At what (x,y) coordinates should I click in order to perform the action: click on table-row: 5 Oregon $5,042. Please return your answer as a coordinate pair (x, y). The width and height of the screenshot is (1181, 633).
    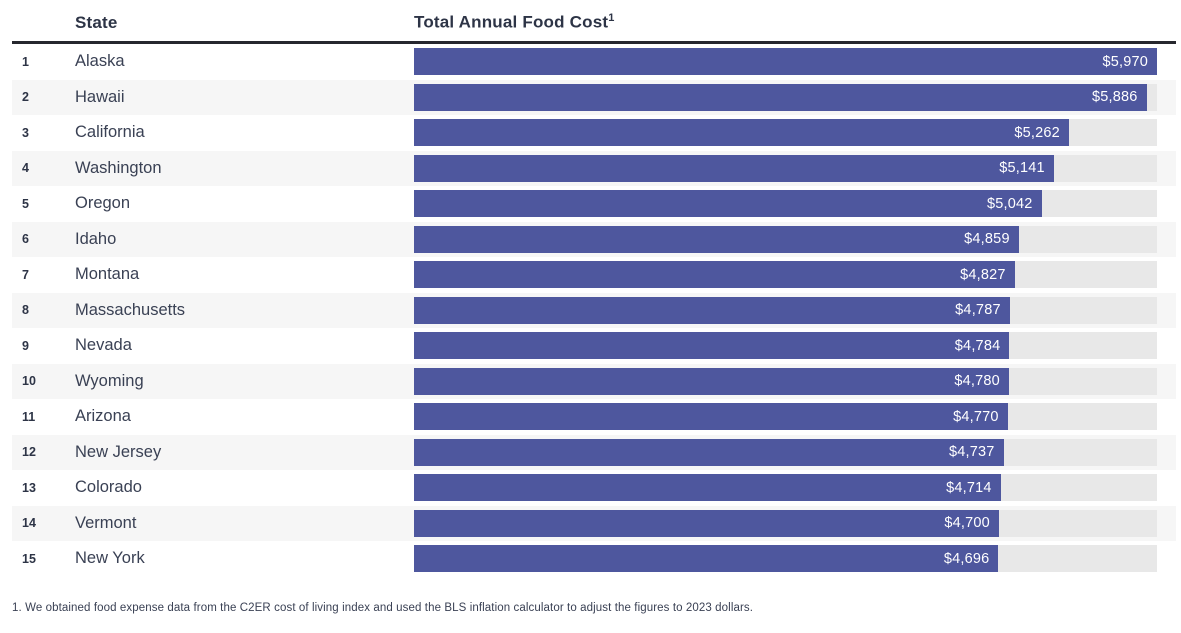
    Looking at the image, I should click on (594, 204).